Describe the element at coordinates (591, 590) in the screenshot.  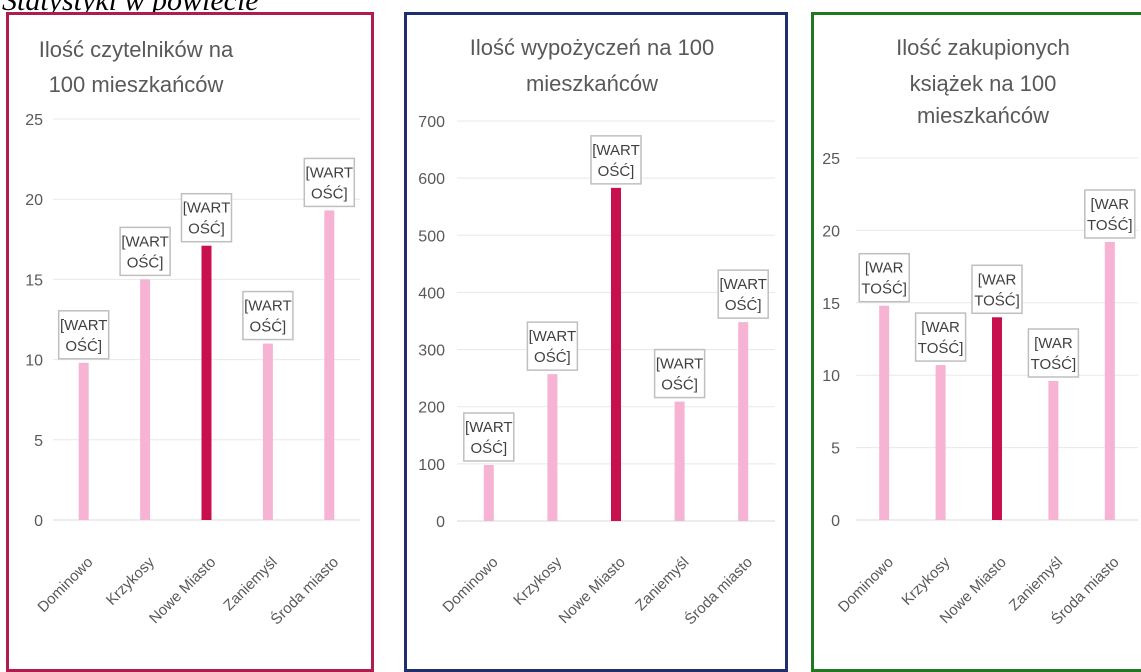
I see `category-label: Nowe Miasto` at that location.